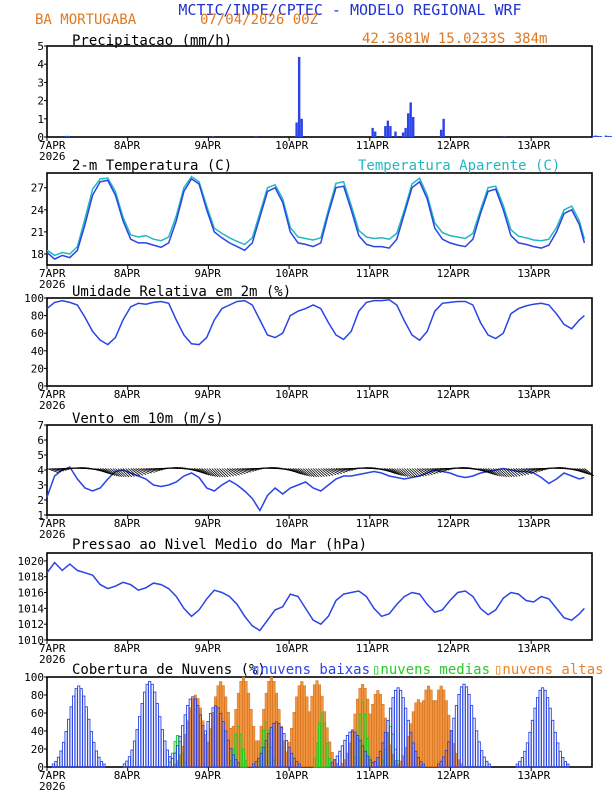 The height and width of the screenshot is (797, 612). What do you see at coordinates (291, 145) in the screenshot?
I see `precip-xtick: 10APR` at bounding box center [291, 145].